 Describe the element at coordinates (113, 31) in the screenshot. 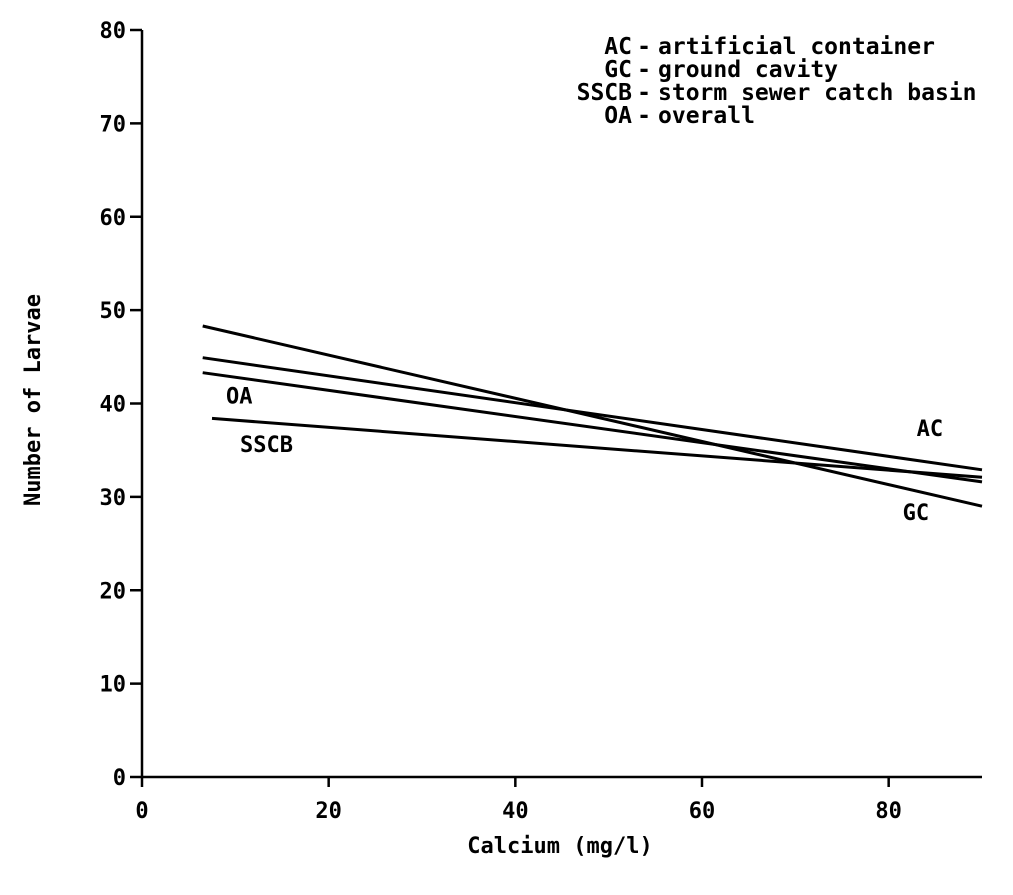

I see `y-tick-label: 80` at that location.